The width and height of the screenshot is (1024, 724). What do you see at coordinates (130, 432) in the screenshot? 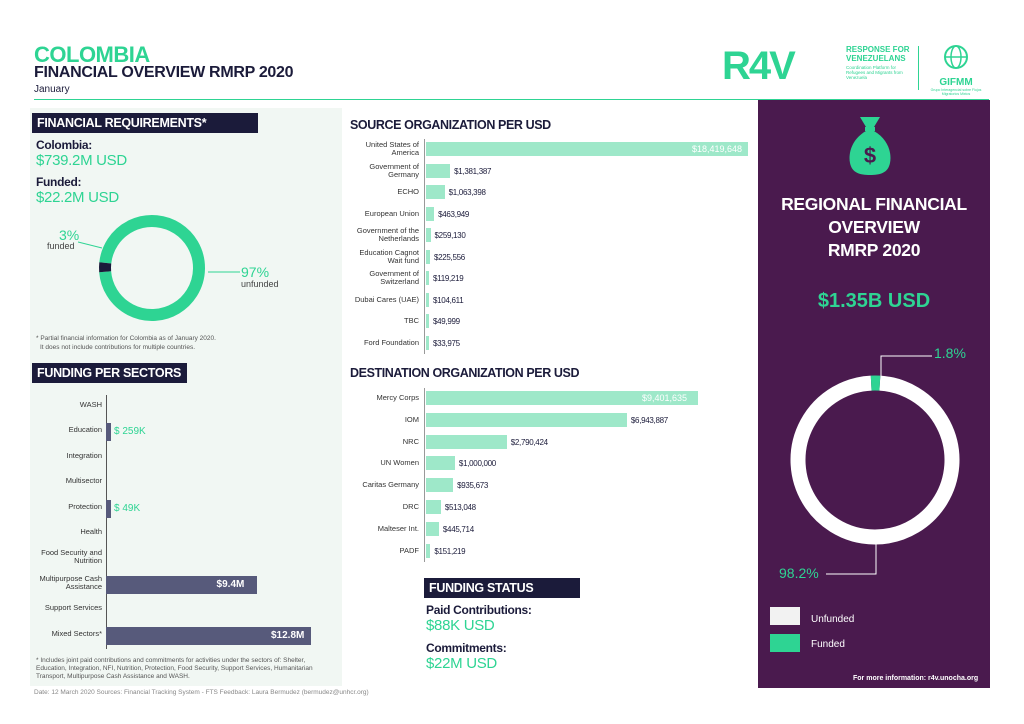
I see `sector-bar-value: $ 259K` at bounding box center [130, 432].